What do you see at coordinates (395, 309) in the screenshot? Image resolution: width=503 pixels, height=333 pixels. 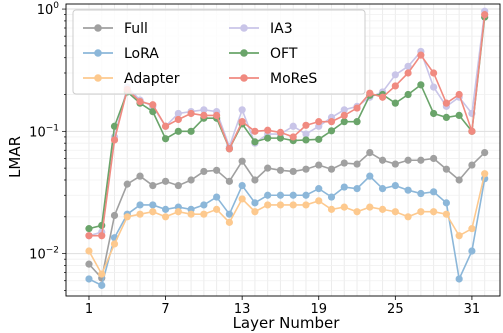 I see `x-tick-label: 25` at bounding box center [395, 309].